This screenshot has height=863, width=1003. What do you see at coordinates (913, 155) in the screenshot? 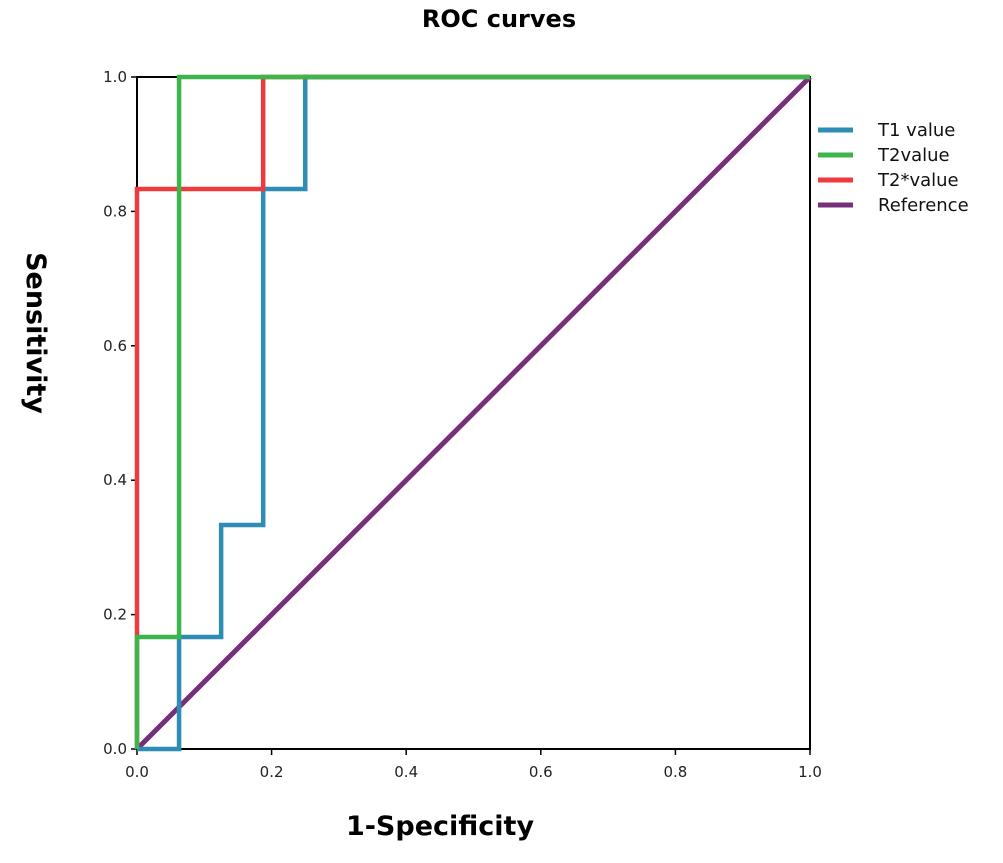
I see `legend-label-t2value: T2value` at bounding box center [913, 155].